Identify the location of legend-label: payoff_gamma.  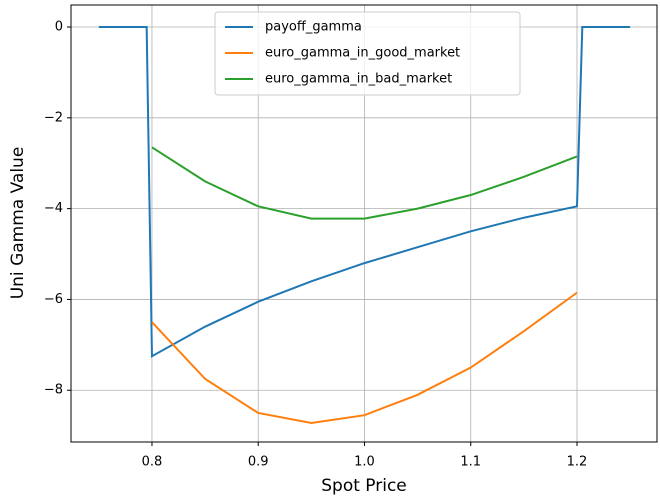
(313, 27).